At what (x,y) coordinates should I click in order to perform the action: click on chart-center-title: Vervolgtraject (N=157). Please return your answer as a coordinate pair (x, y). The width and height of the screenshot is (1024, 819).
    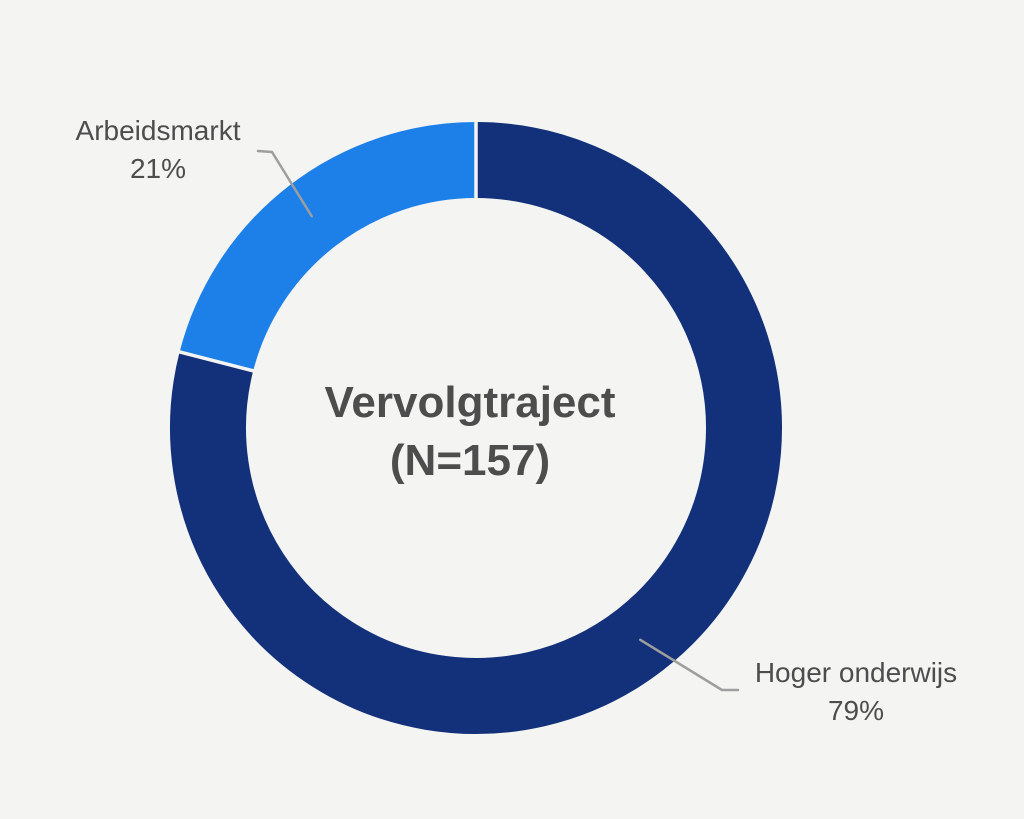
    Looking at the image, I should click on (470, 432).